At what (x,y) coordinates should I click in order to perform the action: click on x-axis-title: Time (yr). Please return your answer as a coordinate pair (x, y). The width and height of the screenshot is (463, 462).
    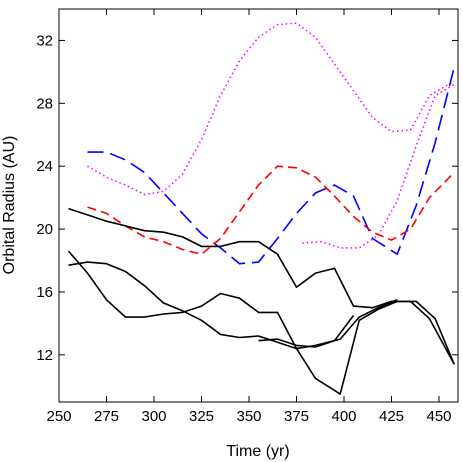
    Looking at the image, I should click on (257, 451).